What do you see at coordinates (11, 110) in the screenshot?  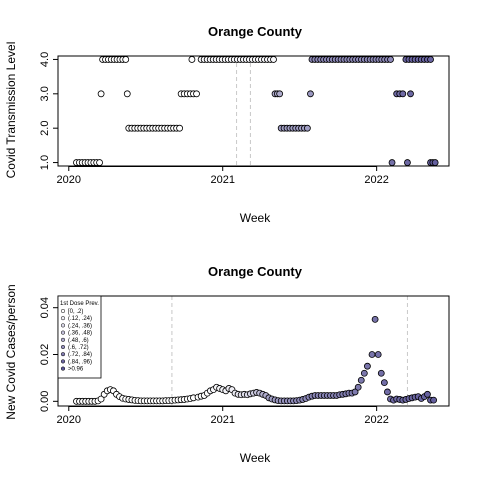 I see `y-axis-label-1: Covid Transmission Level` at bounding box center [11, 110].